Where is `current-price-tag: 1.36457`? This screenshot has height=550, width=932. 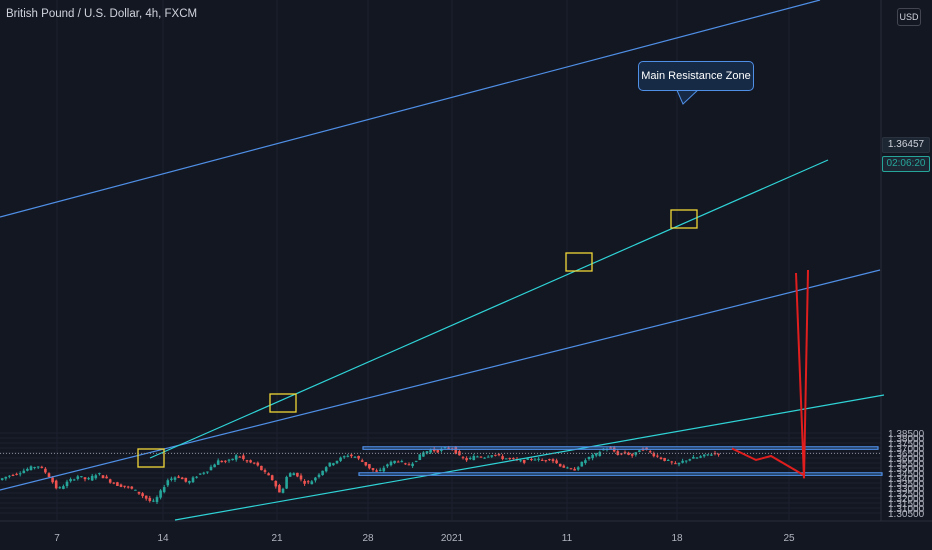 current-price-tag: 1.36457 is located at coordinates (906, 145).